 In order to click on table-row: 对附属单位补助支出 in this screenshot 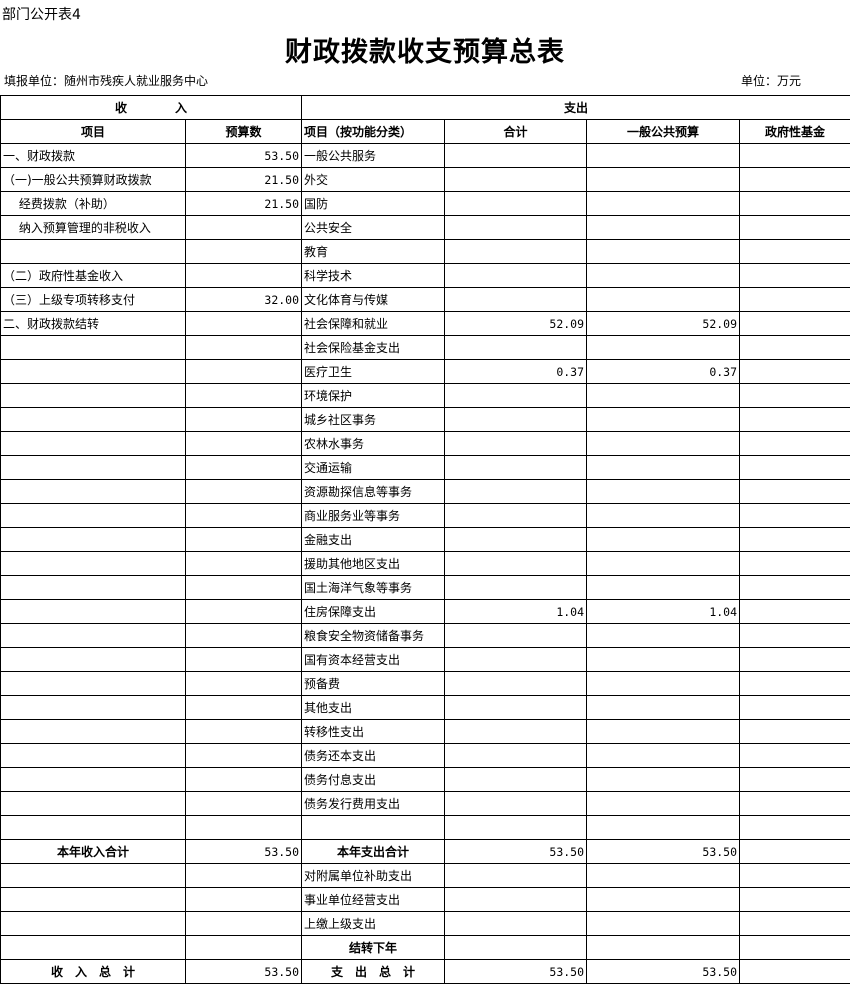, I will do `click(425, 876)`.